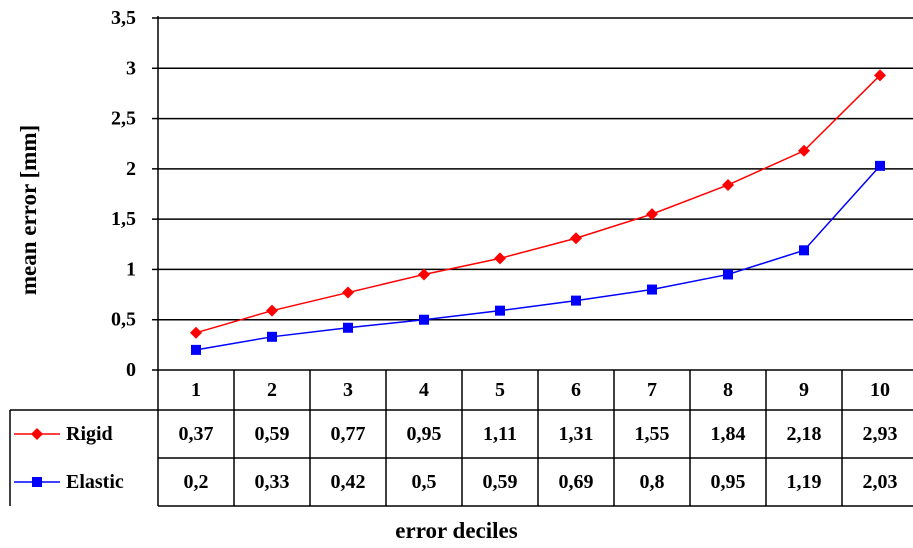 Image resolution: width=913 pixels, height=548 pixels. What do you see at coordinates (196, 434) in the screenshot?
I see `data-table-cell: 0,37` at bounding box center [196, 434].